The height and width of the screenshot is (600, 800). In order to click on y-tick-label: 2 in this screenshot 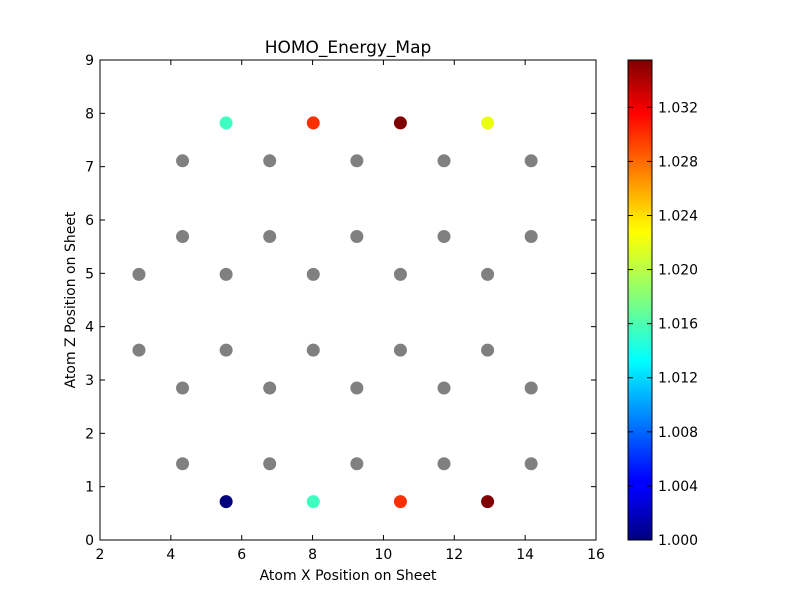, I will do `click(89, 434)`.